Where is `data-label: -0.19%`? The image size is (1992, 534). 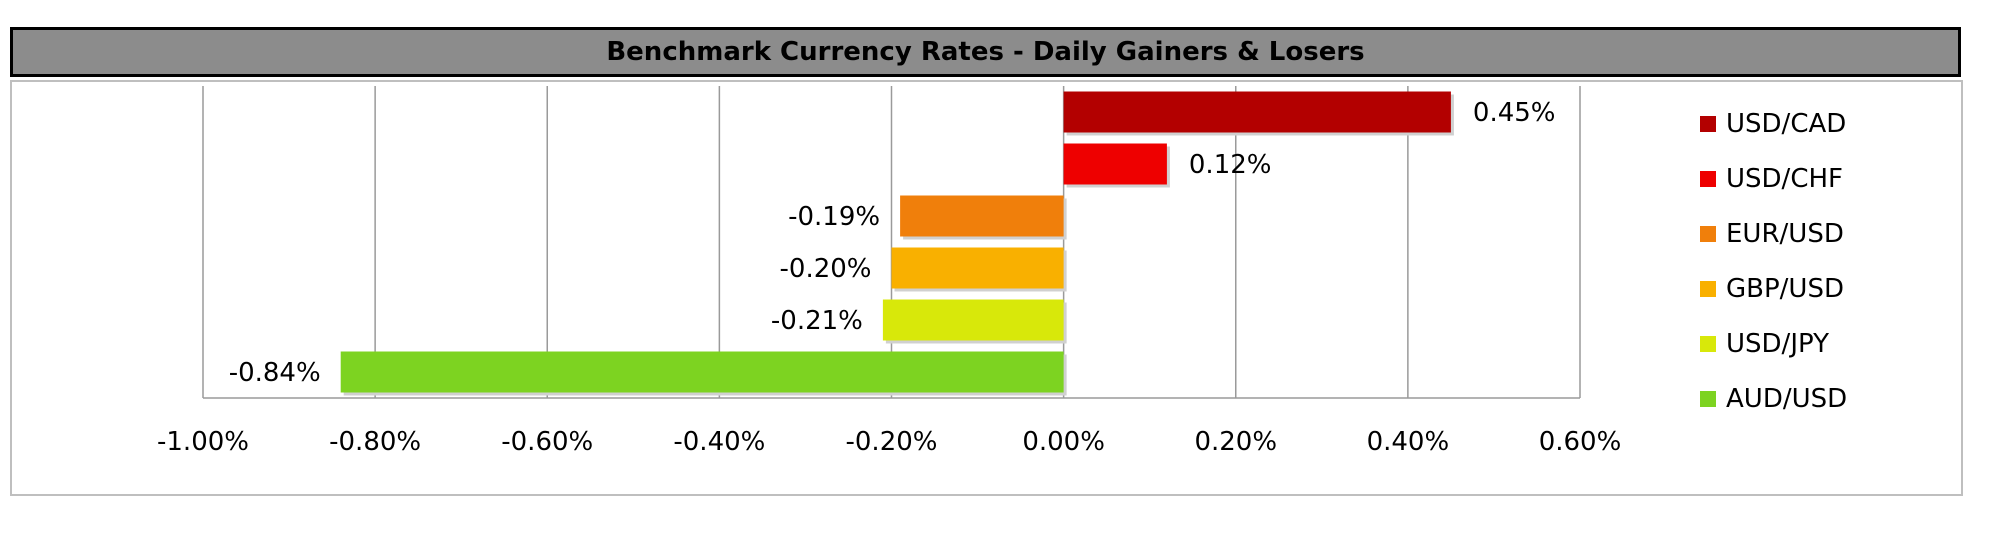 data-label: -0.19% is located at coordinates (834, 217).